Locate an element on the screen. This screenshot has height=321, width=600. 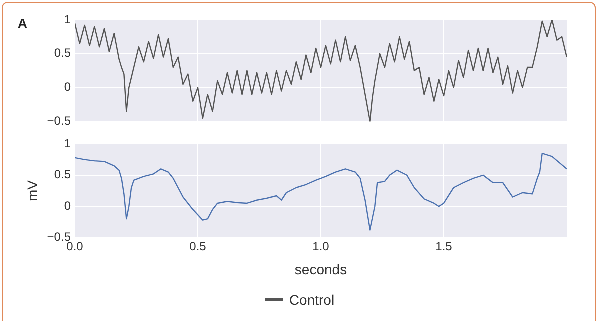
y-axis-title: mV is located at coordinates (32, 191).